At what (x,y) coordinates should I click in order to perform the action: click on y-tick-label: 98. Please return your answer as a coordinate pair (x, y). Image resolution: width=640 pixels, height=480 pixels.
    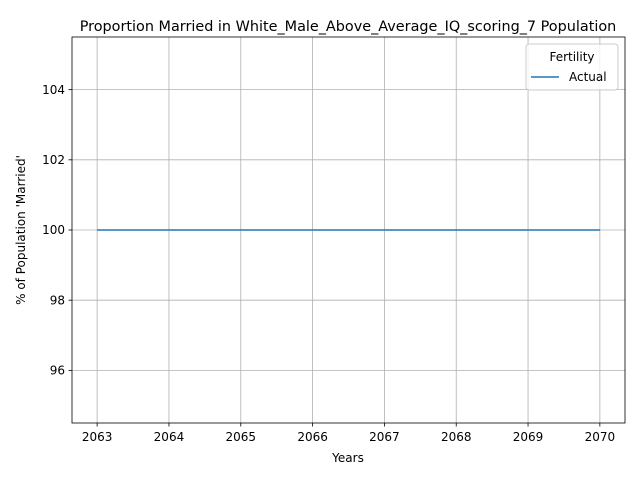
    Looking at the image, I should click on (57, 300).